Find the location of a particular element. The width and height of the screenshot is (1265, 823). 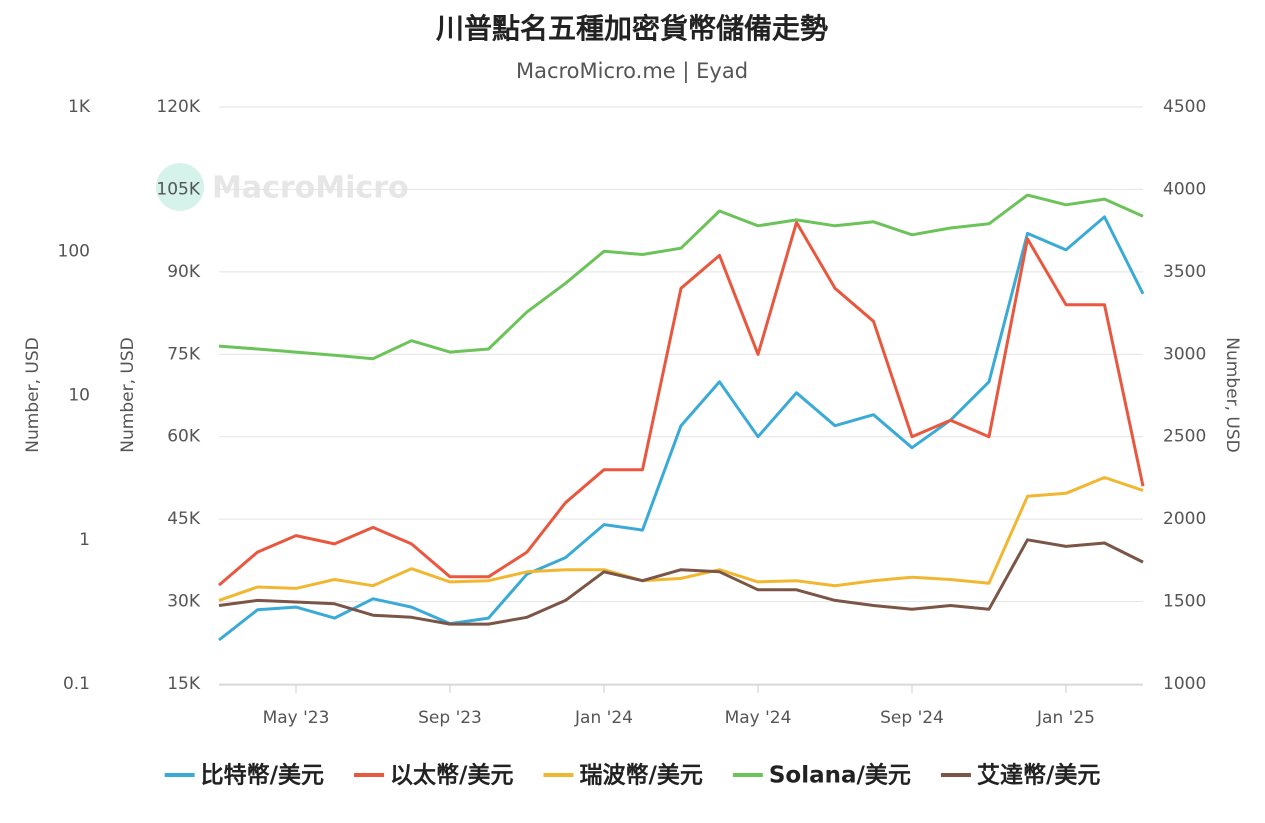

y3-tick-label: 1500 is located at coordinates (1184, 602).